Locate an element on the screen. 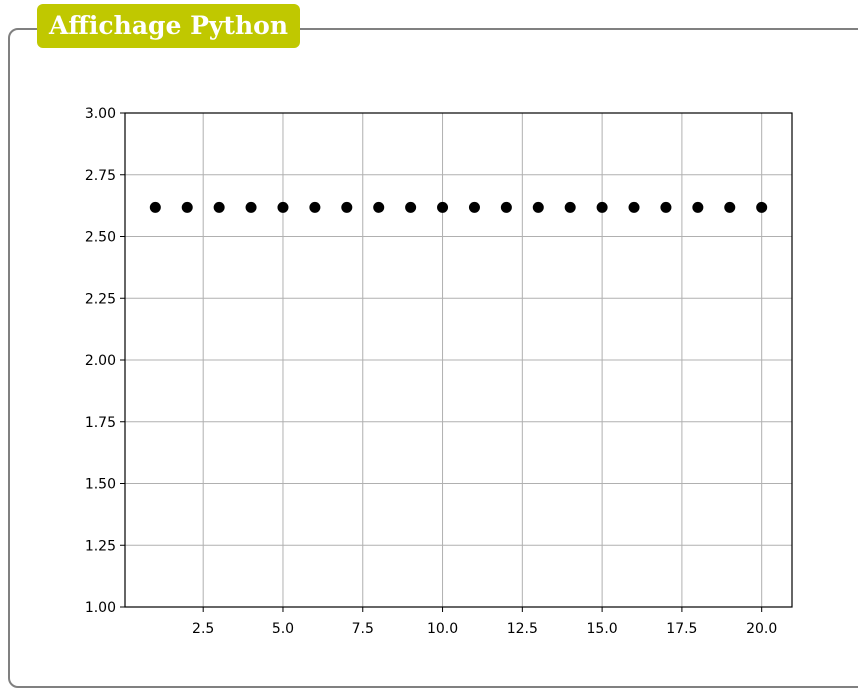 The image size is (858, 688). y-tick-label: 1.75 is located at coordinates (100, 423).